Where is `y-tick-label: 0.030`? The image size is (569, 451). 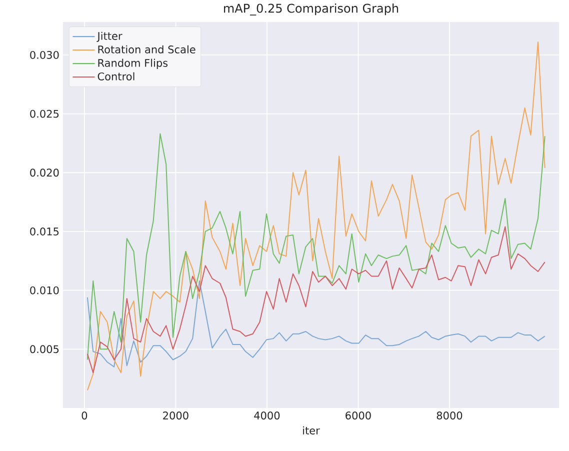 y-tick-label: 0.030 is located at coordinates (44, 54).